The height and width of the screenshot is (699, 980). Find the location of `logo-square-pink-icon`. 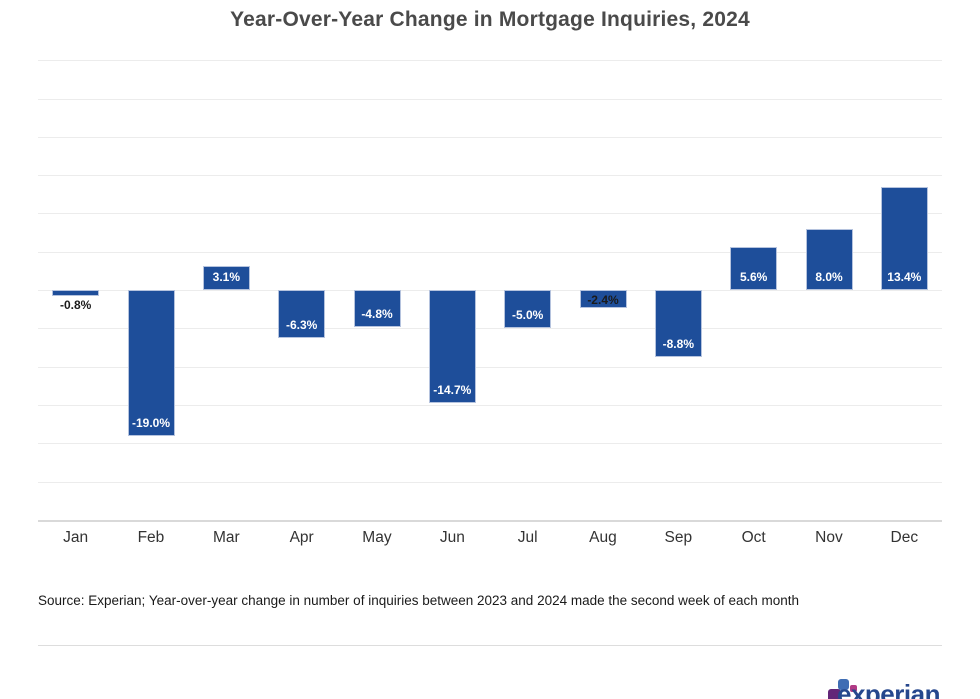

logo-square-pink-icon is located at coordinates (853, 688).